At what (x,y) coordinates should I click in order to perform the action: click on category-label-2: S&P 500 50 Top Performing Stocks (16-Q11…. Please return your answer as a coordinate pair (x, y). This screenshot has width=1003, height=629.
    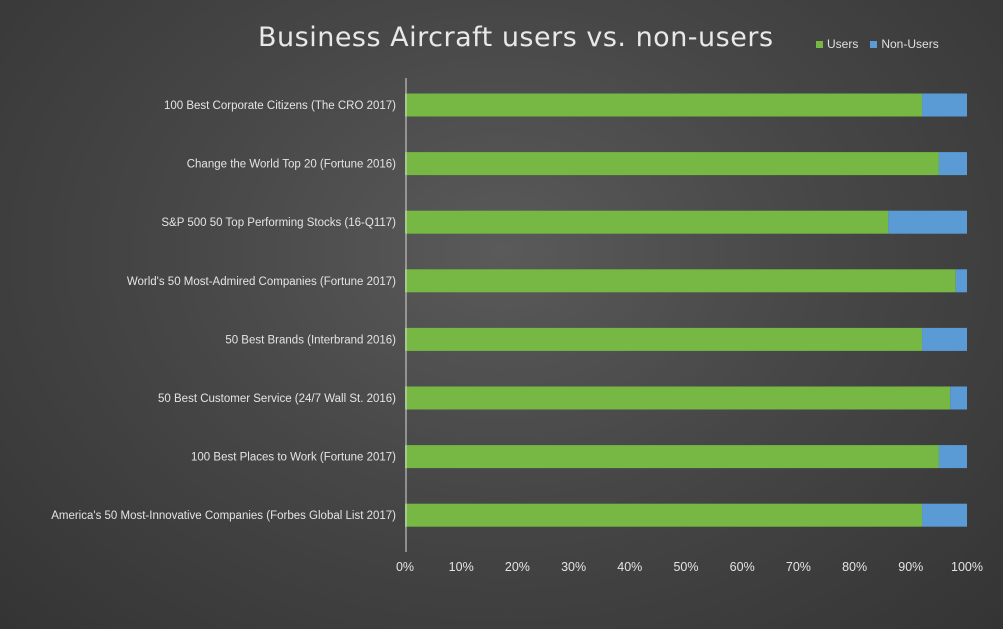
    Looking at the image, I should click on (278, 223).